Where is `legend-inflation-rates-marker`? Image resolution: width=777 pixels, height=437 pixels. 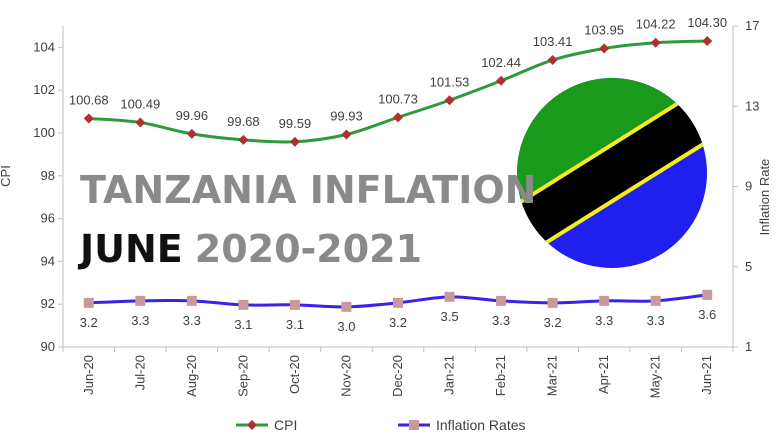
legend-inflation-rates-marker is located at coordinates (414, 425).